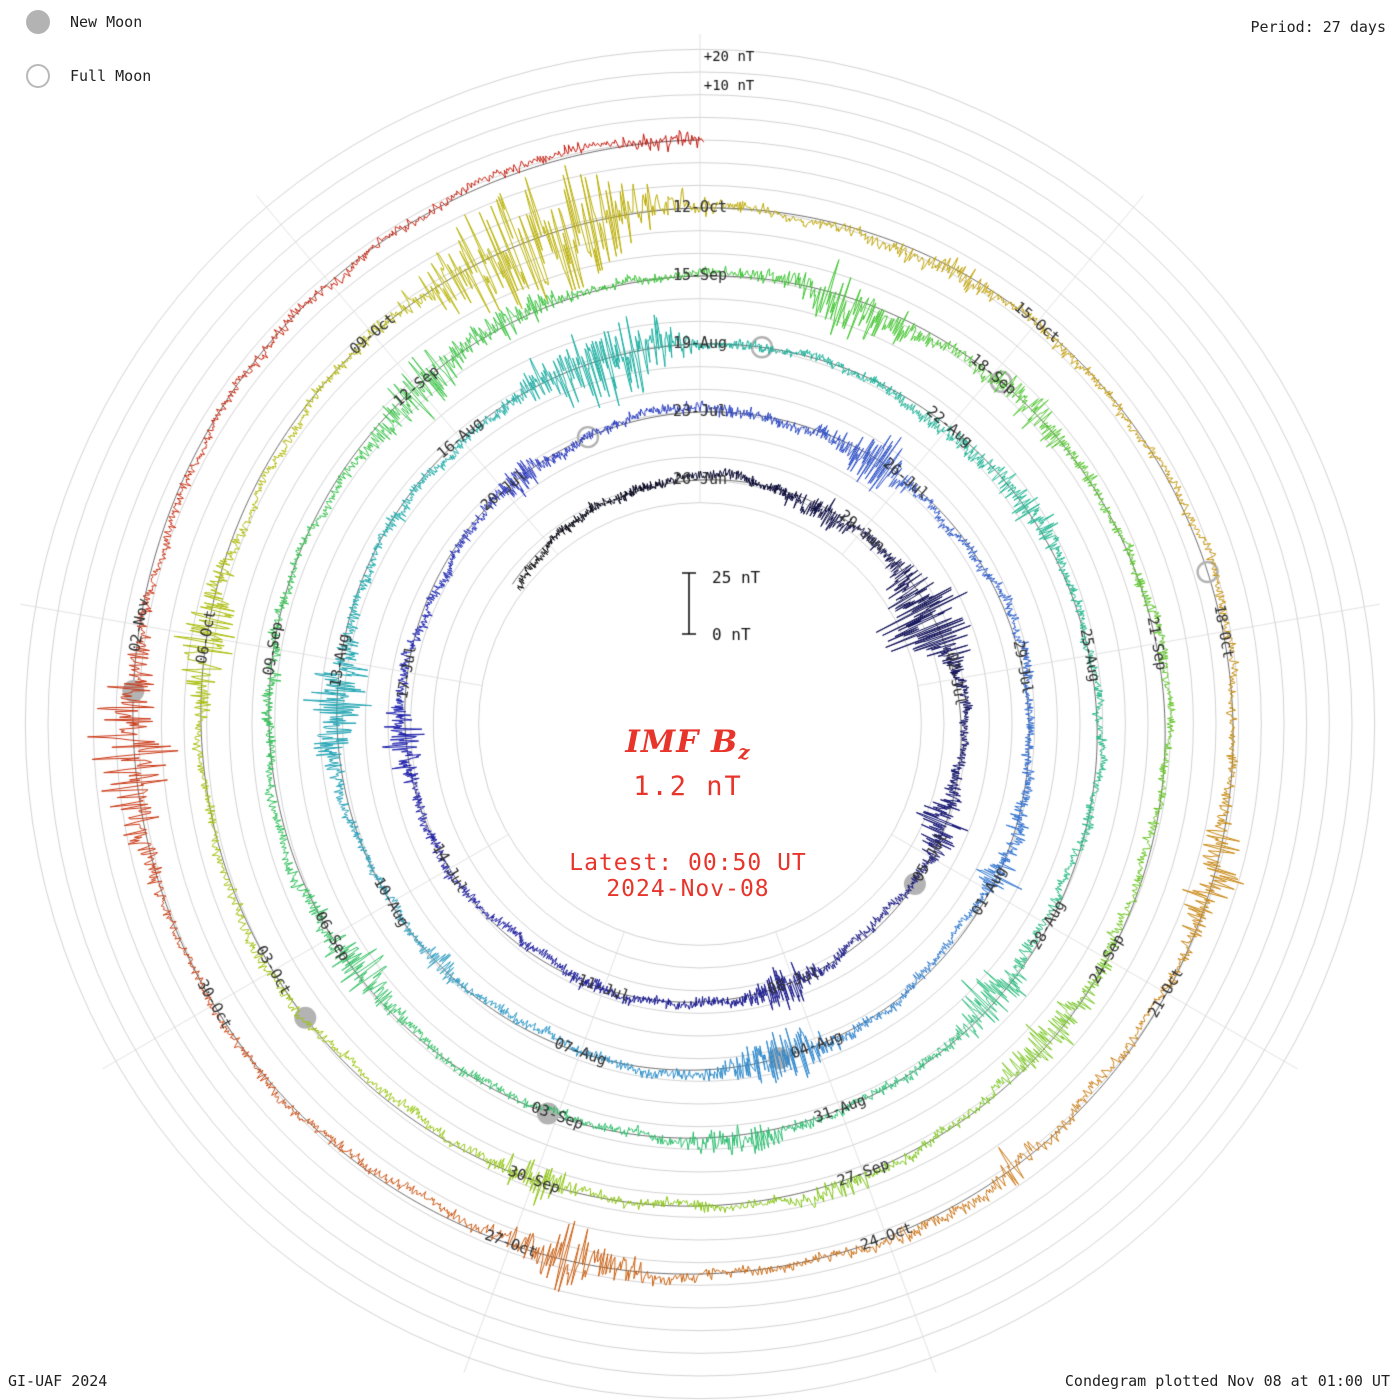 This screenshot has height=1400, width=1400. What do you see at coordinates (1227, 1381) in the screenshot?
I see `plotted-label: Condegram plotted Nov 08 at 01:00 UT` at bounding box center [1227, 1381].